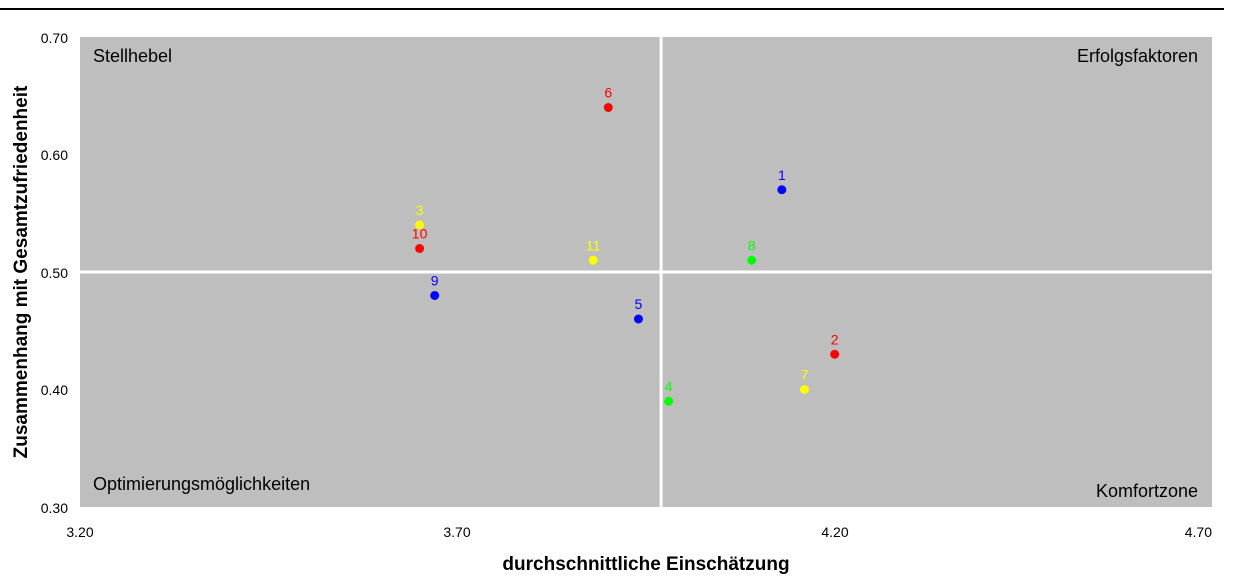  I want to click on data-point-label-8: 8, so click(752, 245).